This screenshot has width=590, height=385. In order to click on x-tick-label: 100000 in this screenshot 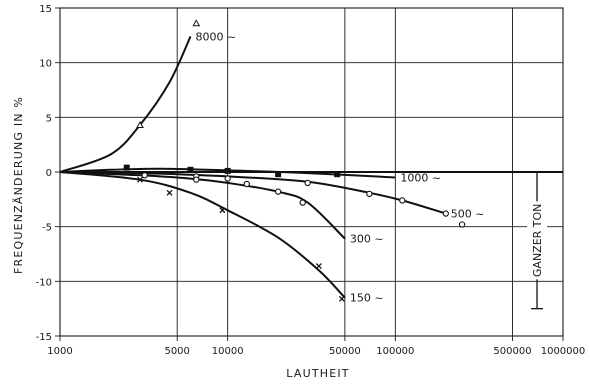, I will do `click(395, 351)`.